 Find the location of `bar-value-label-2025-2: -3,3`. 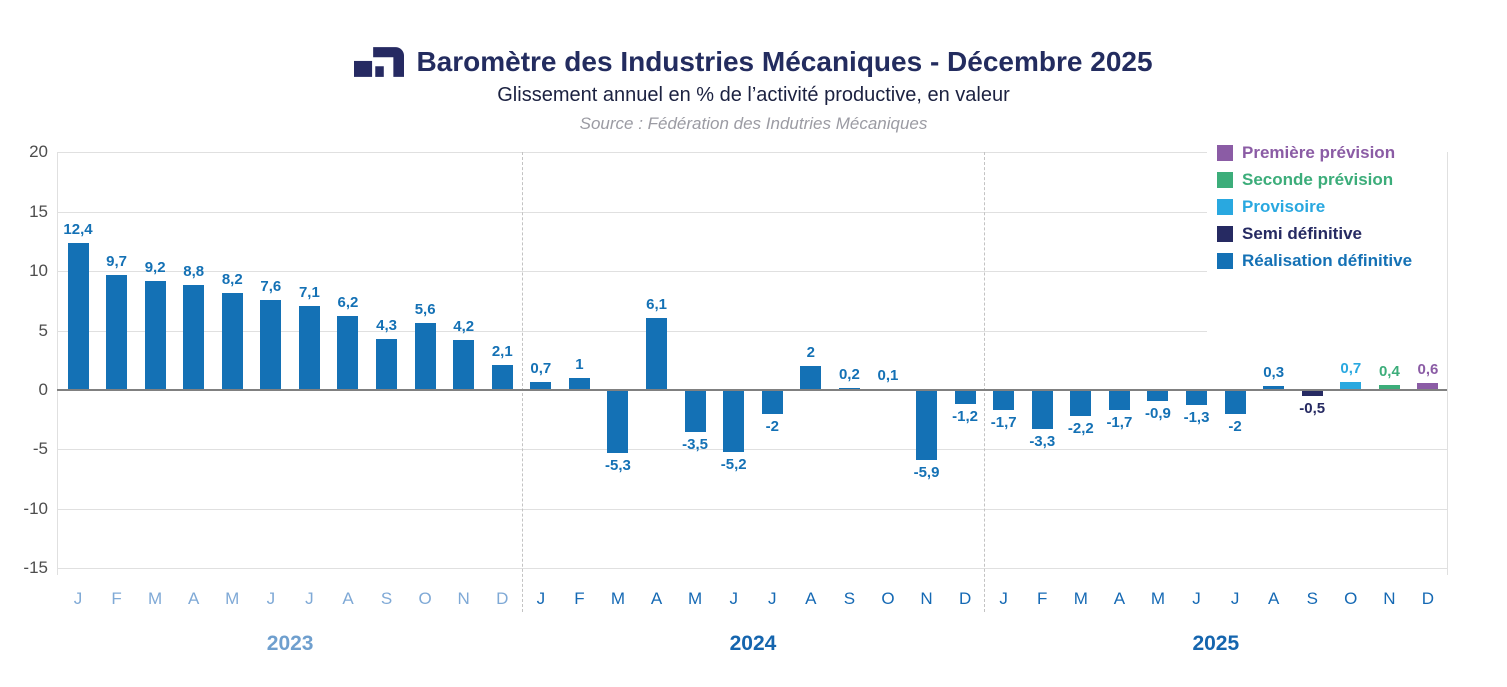

bar-value-label-2025-2: -3,3 is located at coordinates (1042, 442).